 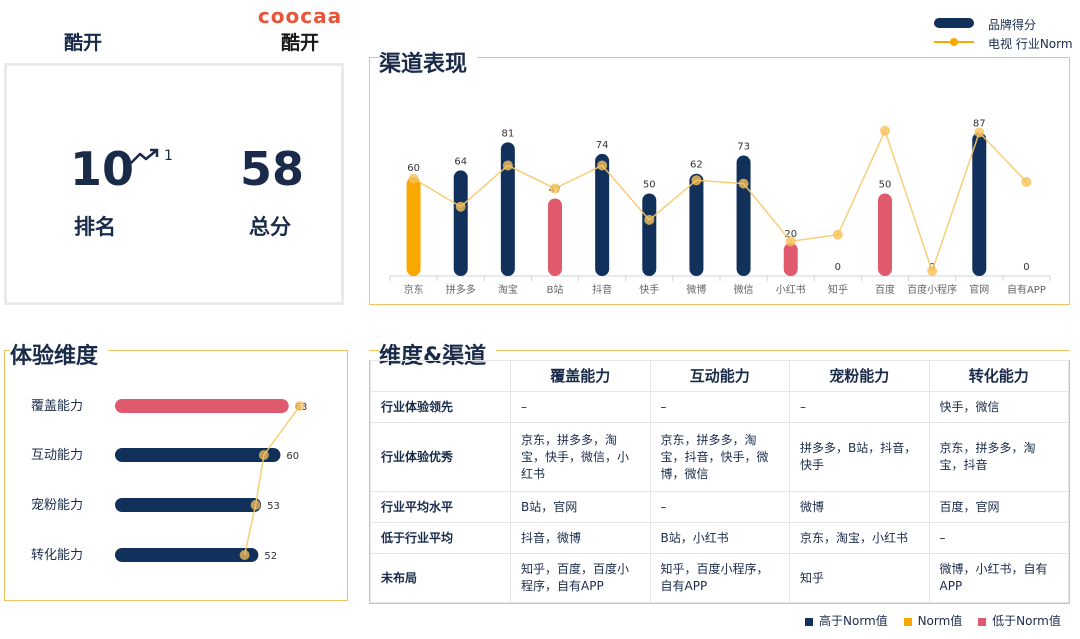 What do you see at coordinates (838, 267) in the screenshot?
I see `data-label: 0` at bounding box center [838, 267].